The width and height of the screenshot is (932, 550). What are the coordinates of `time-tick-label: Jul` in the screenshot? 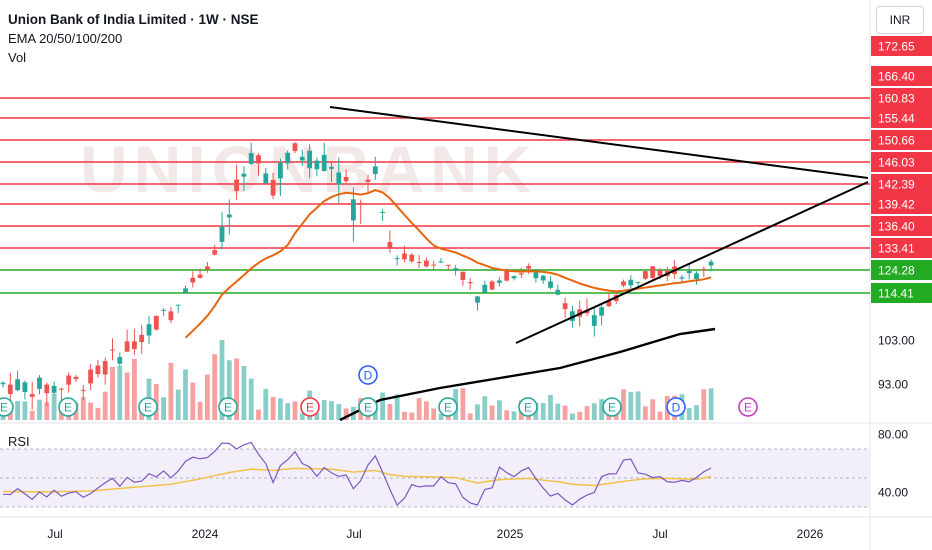 It's located at (659, 534).